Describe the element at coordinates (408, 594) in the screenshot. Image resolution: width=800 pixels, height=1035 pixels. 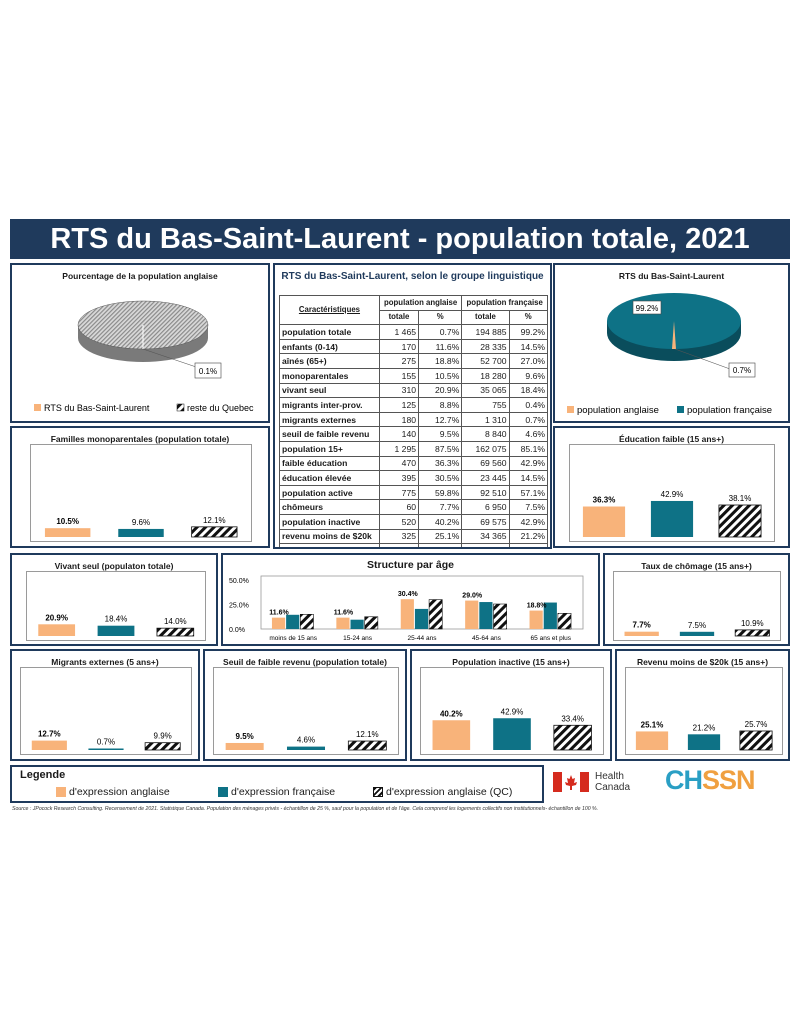
I see `data-label-age-2: 30.4%` at that location.